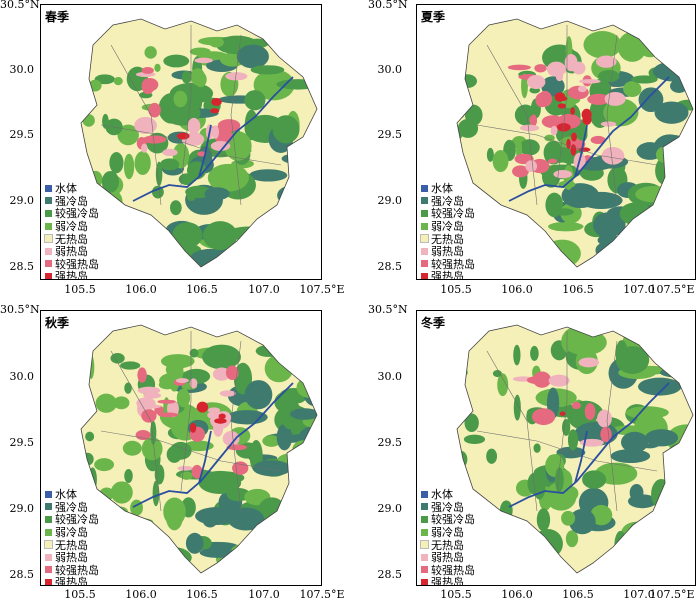 This screenshot has height=603, width=700. Describe the element at coordinates (72, 188) in the screenshot. I see `legend-item: 水体` at that location.